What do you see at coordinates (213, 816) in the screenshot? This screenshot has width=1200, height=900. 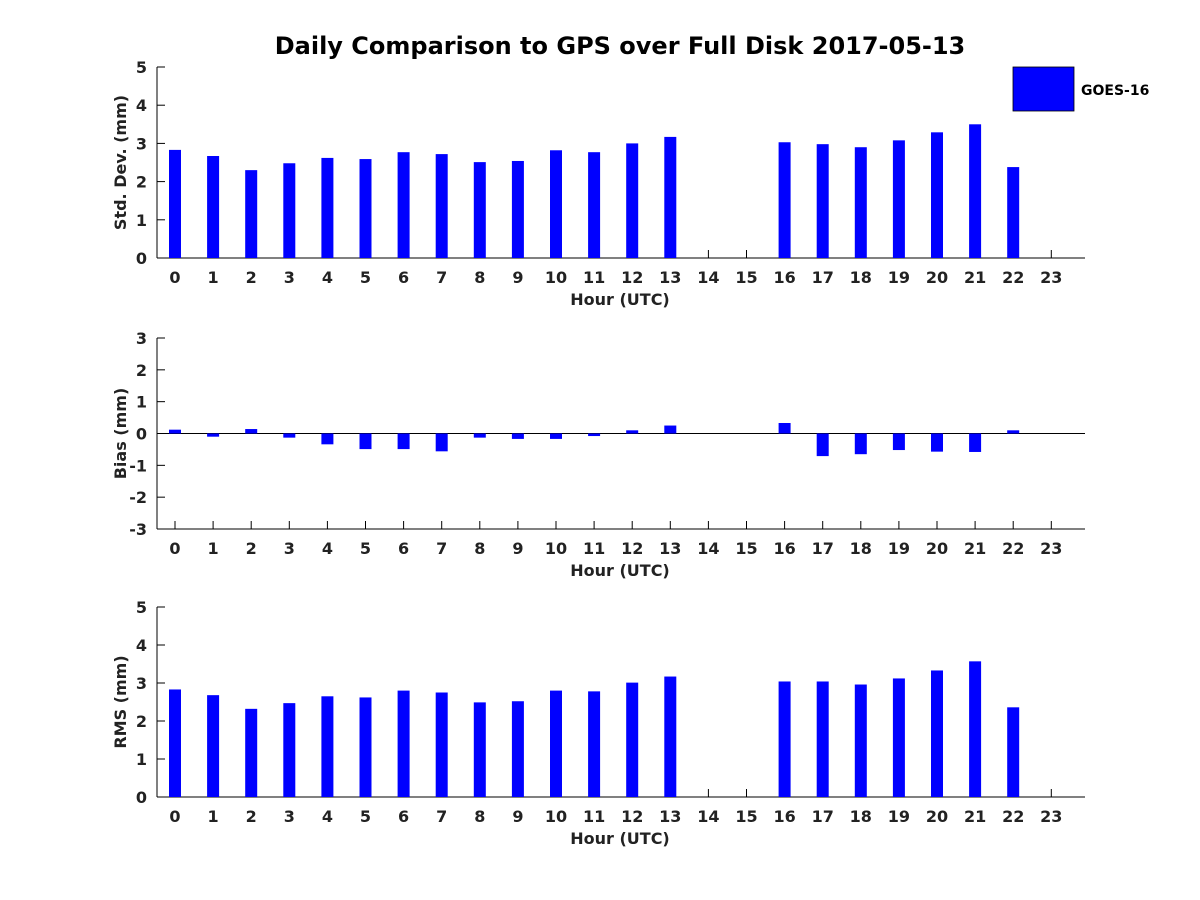 I see `rms-x-tick-label: 1` at bounding box center [213, 816].